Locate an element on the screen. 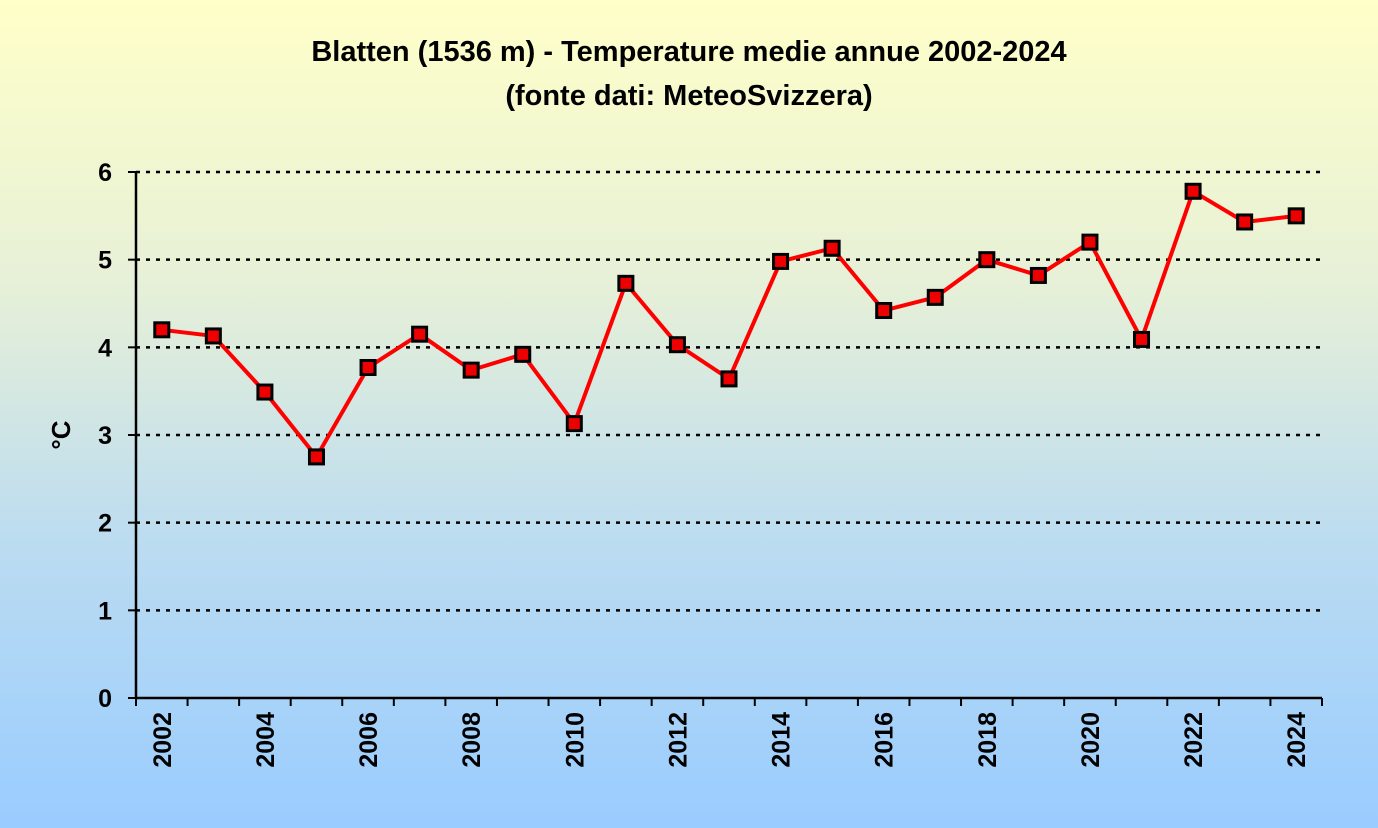 The height and width of the screenshot is (828, 1378). y-tick-label: 3 is located at coordinates (105, 436).